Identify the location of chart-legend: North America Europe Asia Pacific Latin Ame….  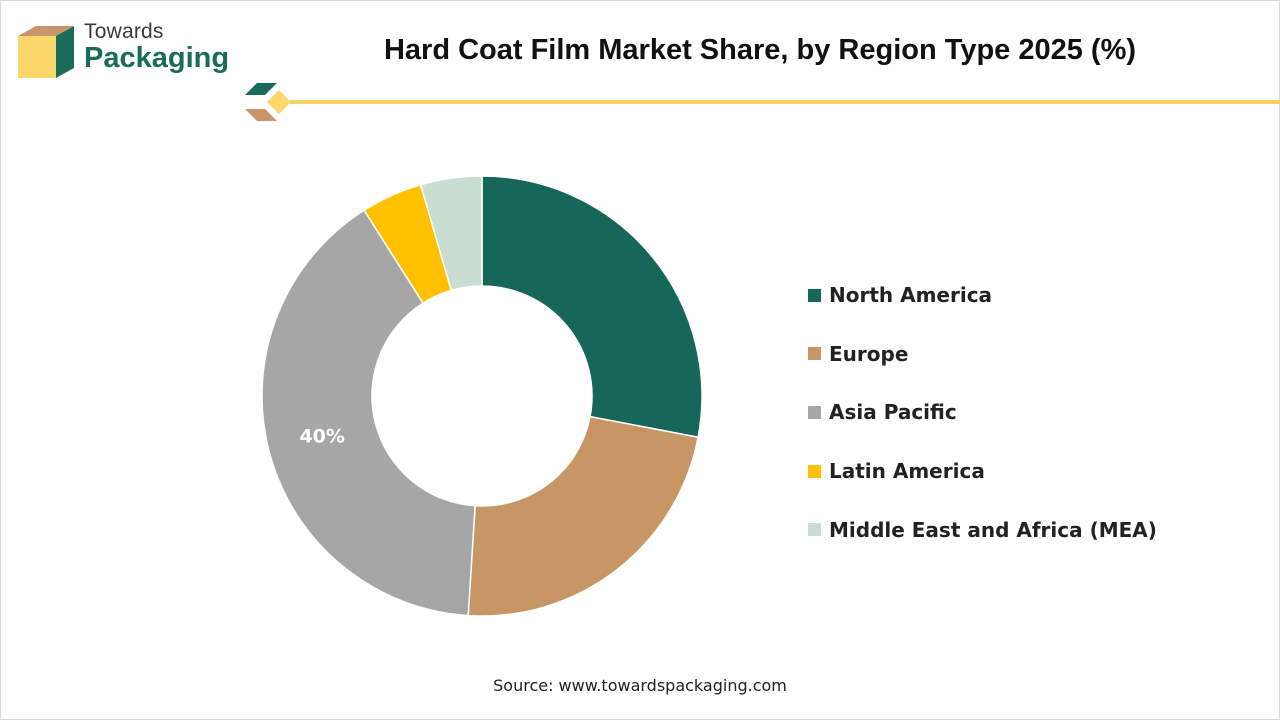
(982, 412).